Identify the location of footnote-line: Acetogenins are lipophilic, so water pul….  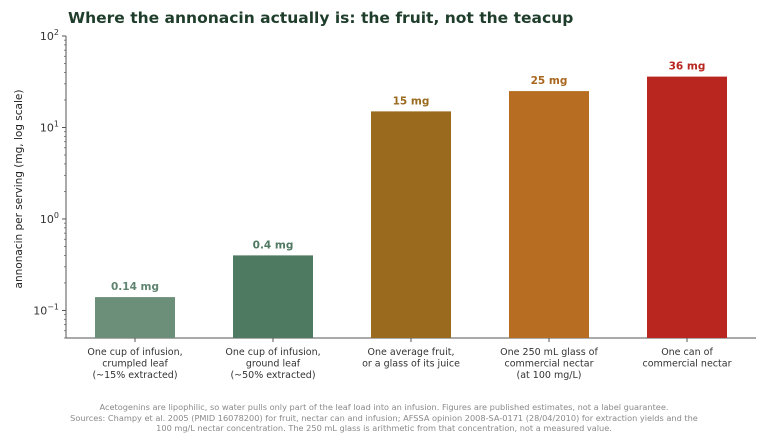
(384, 407).